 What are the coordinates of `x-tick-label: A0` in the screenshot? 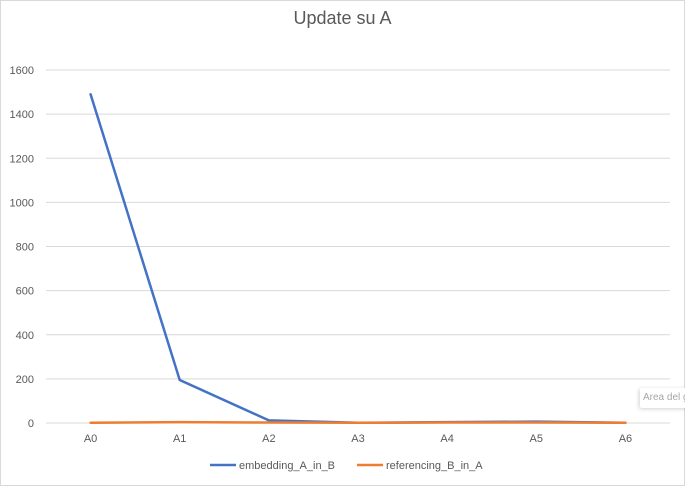 It's located at (90, 439).